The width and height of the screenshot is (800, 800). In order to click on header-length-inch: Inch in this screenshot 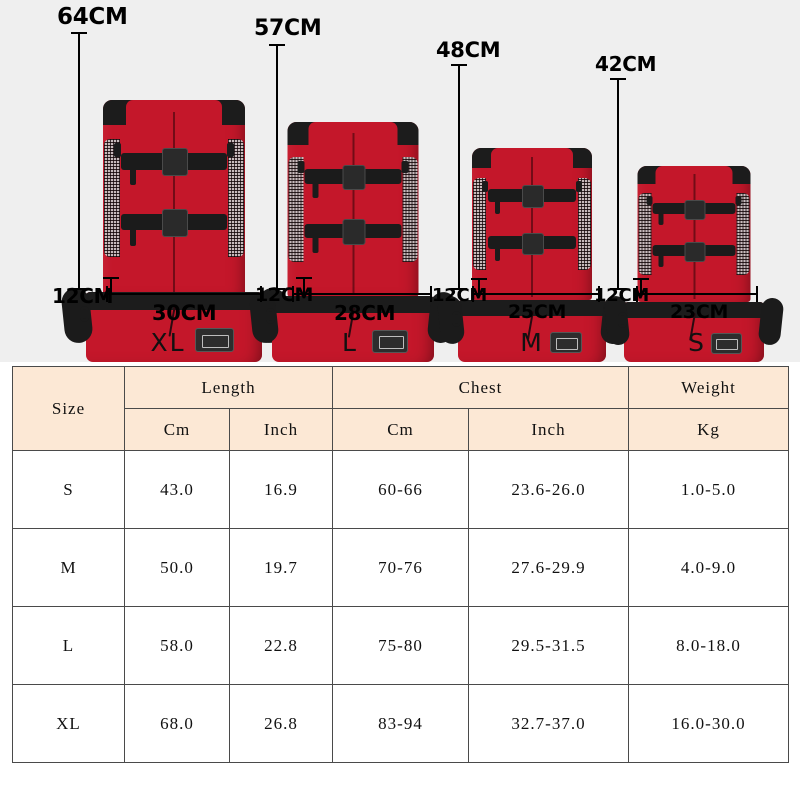, I will do `click(281, 429)`.